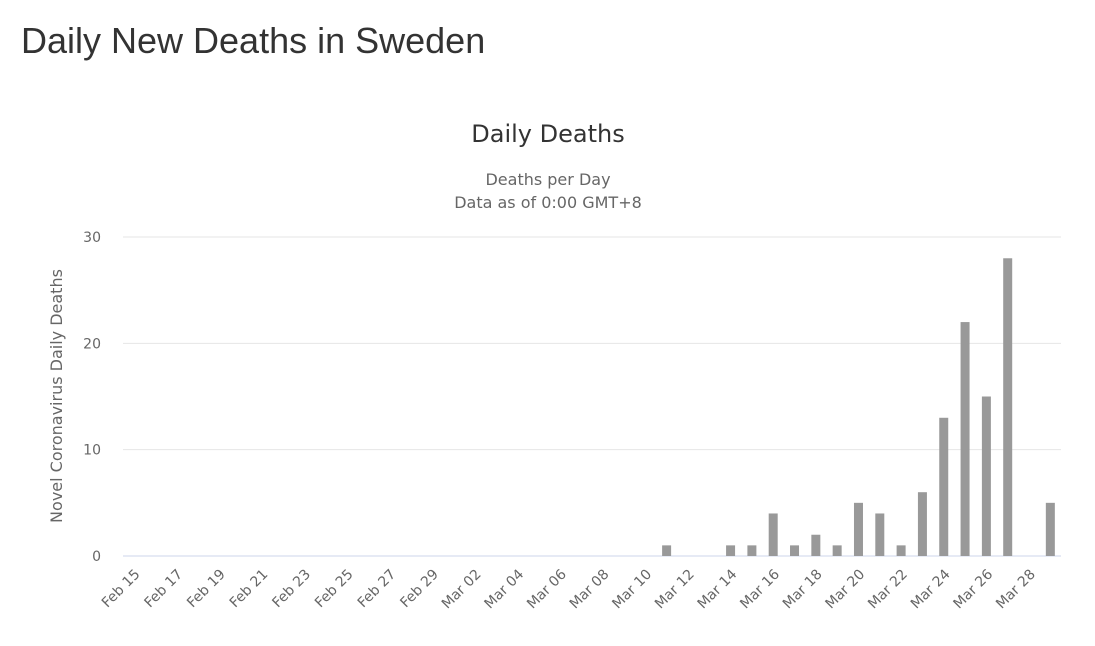 Image resolution: width=1095 pixels, height=646 pixels. I want to click on x-tick-label: Mar 12, so click(675, 590).